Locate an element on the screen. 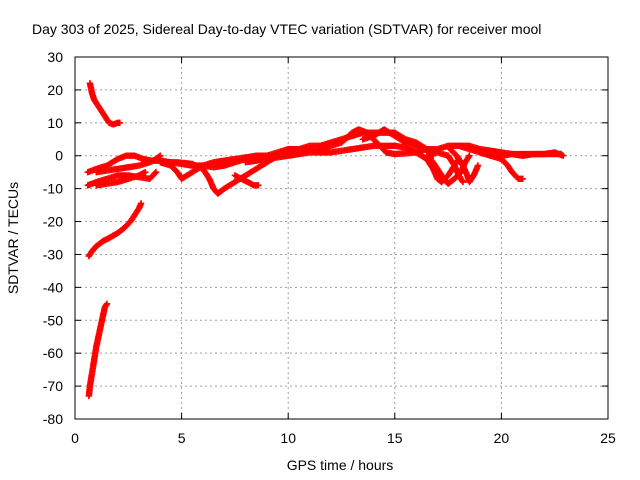 The height and width of the screenshot is (480, 640). series-arc3 is located at coordinates (98, 350).